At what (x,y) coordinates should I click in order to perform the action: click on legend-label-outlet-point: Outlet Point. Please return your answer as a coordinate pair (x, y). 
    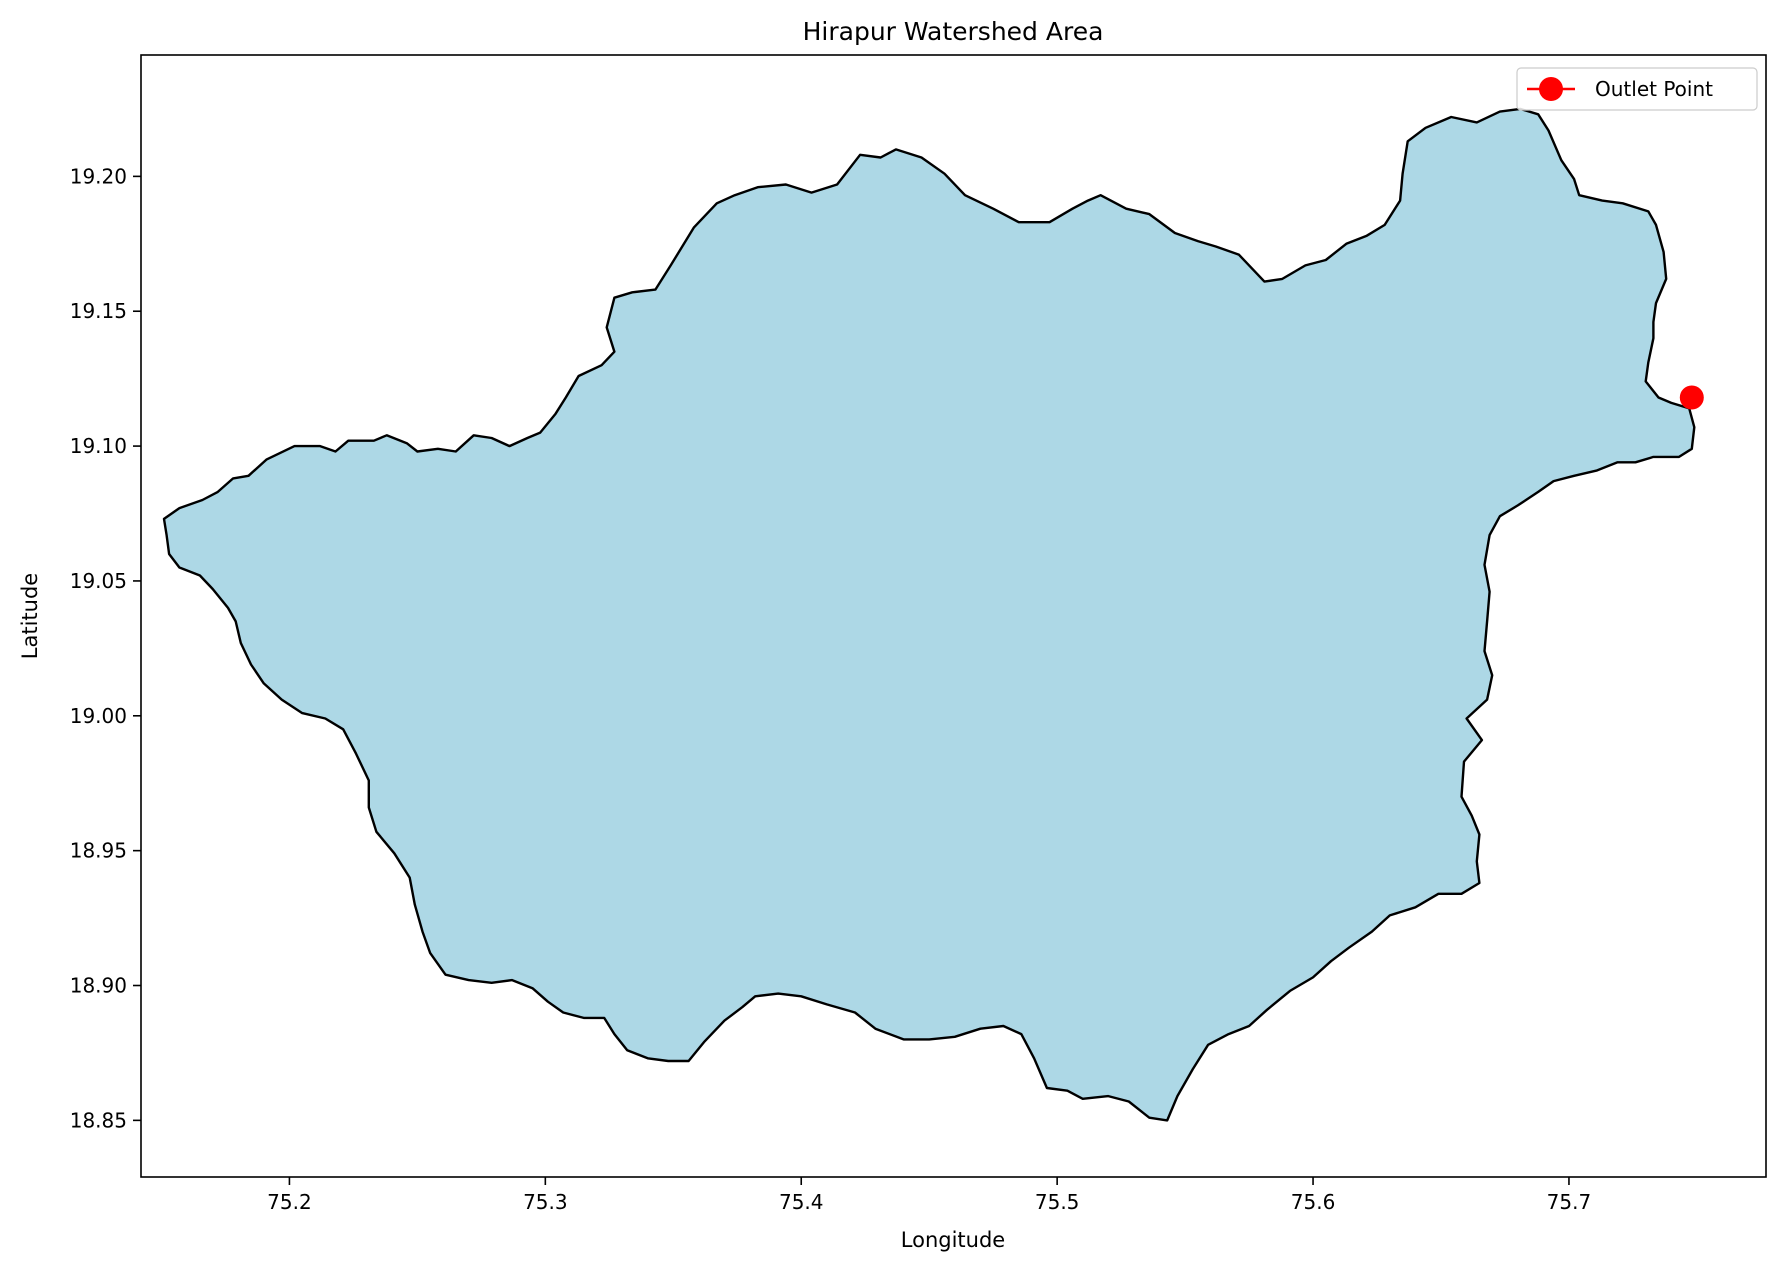
    Looking at the image, I should click on (1654, 89).